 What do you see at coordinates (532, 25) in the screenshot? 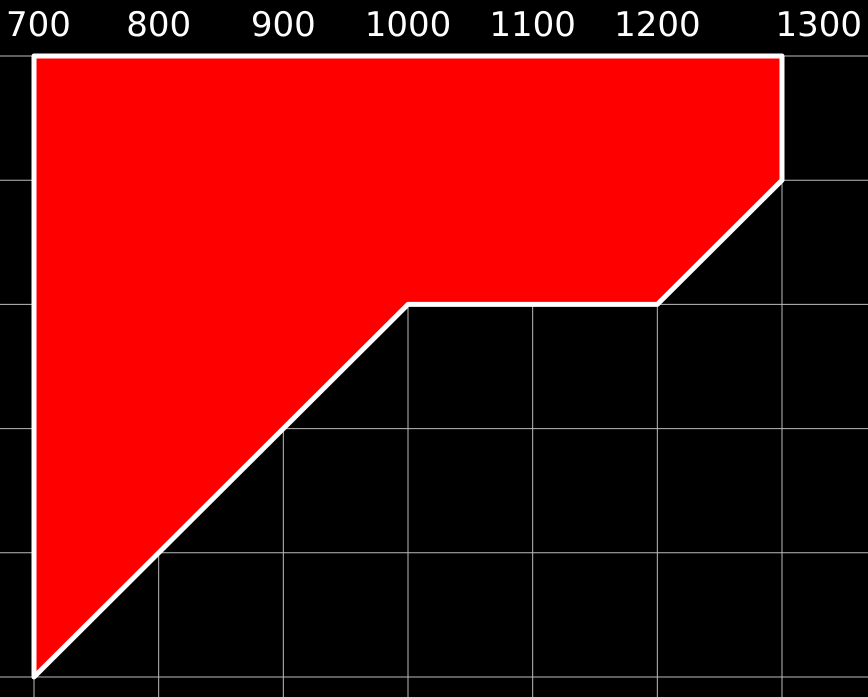
I see `x-tick-label: 1100` at bounding box center [532, 25].